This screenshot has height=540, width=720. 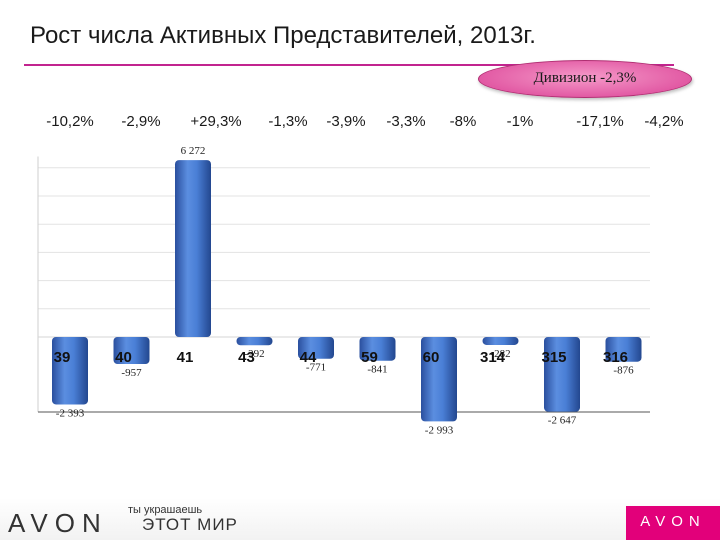 I want to click on percent-change-label: -1%, so click(x=520, y=121).